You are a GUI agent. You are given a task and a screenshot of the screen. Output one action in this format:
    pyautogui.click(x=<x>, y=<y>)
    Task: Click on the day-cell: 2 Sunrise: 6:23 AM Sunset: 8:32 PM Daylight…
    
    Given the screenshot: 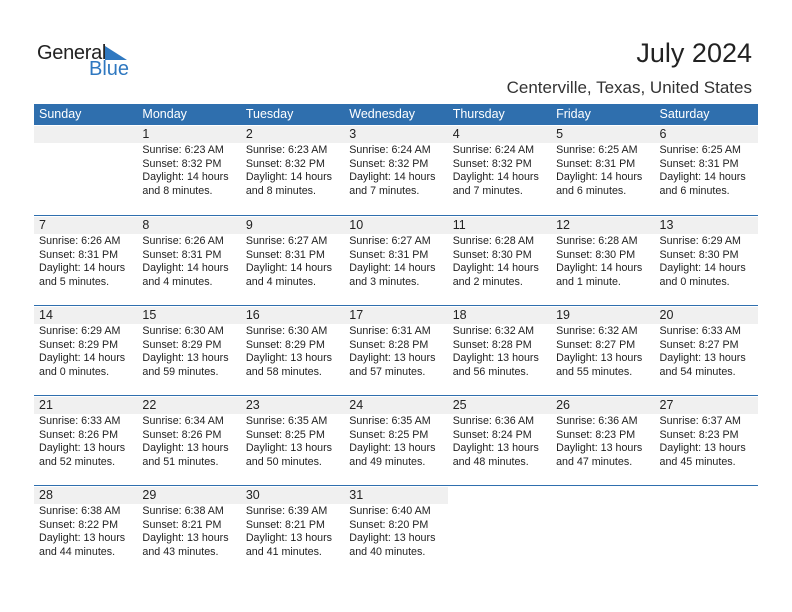 What is the action you would take?
    pyautogui.click(x=292, y=170)
    